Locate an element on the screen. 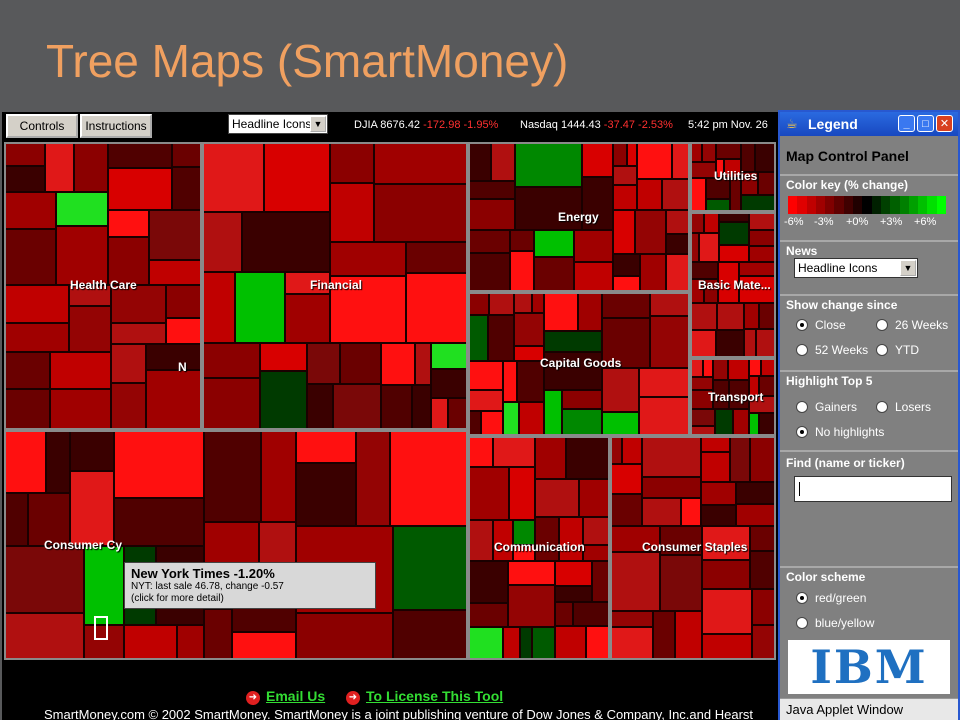  sector-capital-goods is located at coordinates (579, 364).